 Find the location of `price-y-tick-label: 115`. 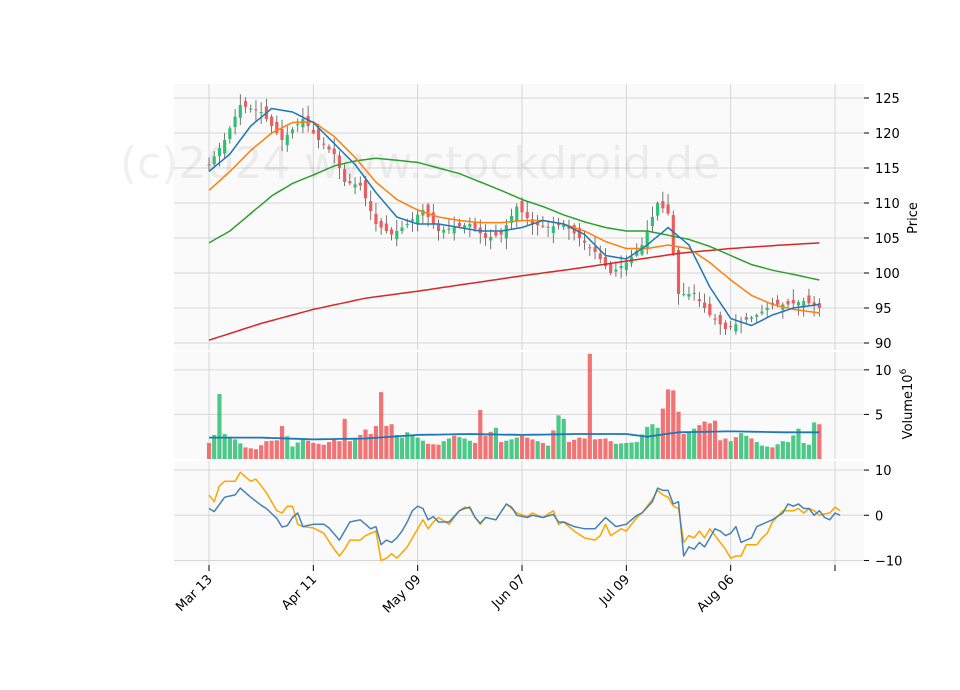

price-y-tick-label: 115 is located at coordinates (887, 169).